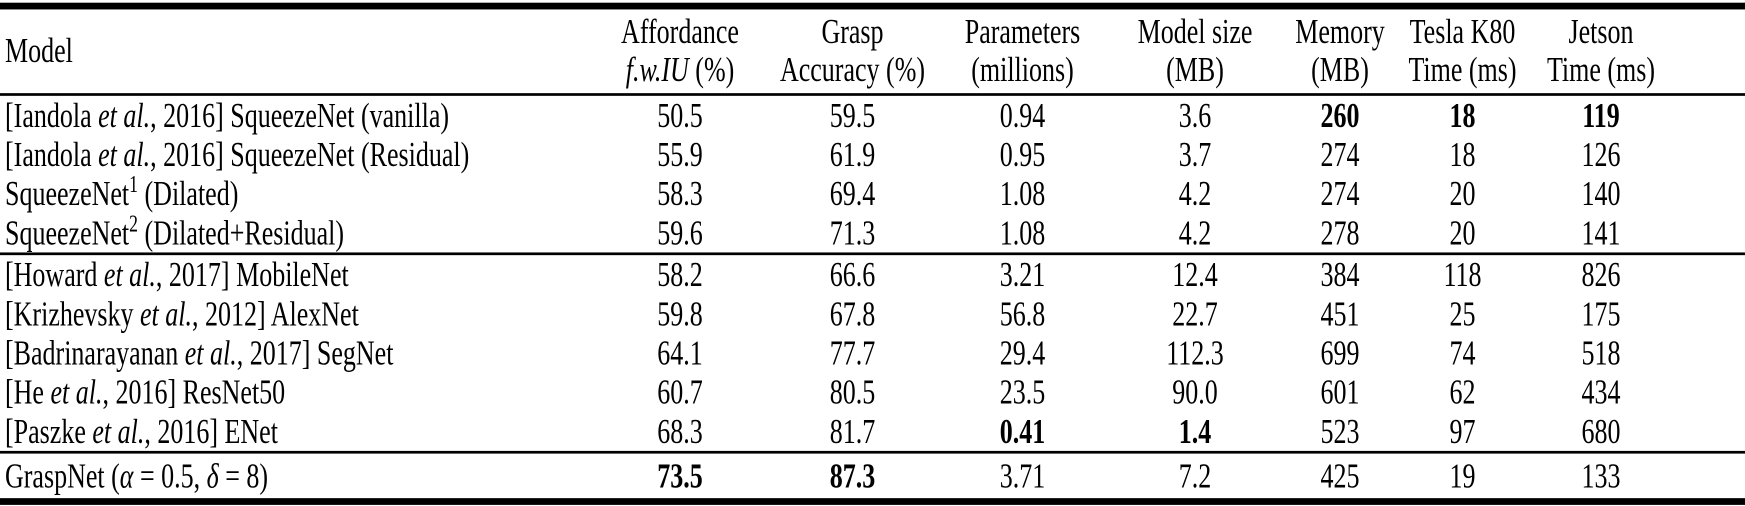 The height and width of the screenshot is (506, 1745). Describe the element at coordinates (137, 476) in the screenshot. I see `cell-model: GraspNet (α = 0.5, δ = 8)` at that location.